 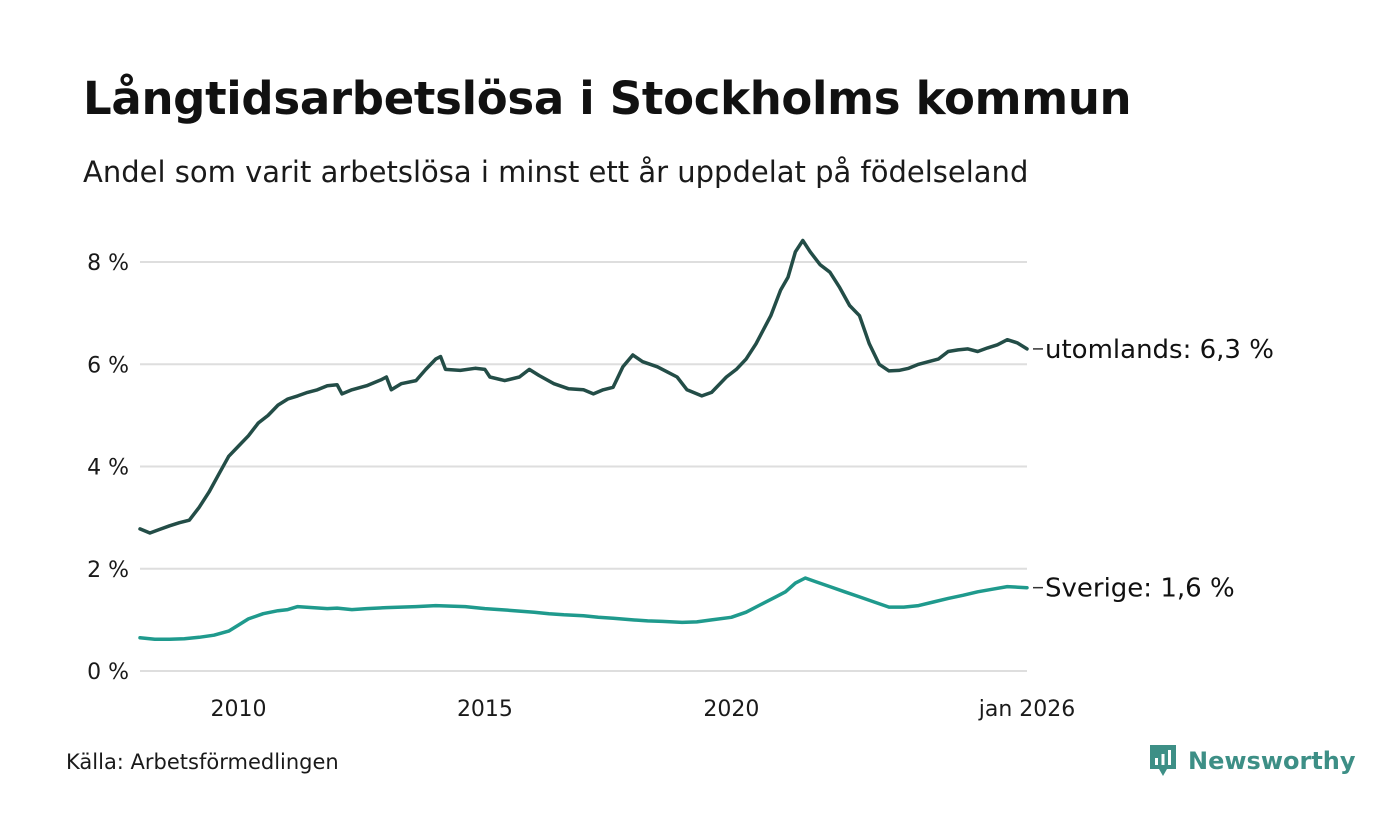 I want to click on y-tick-label: 6 %, so click(x=108, y=365).